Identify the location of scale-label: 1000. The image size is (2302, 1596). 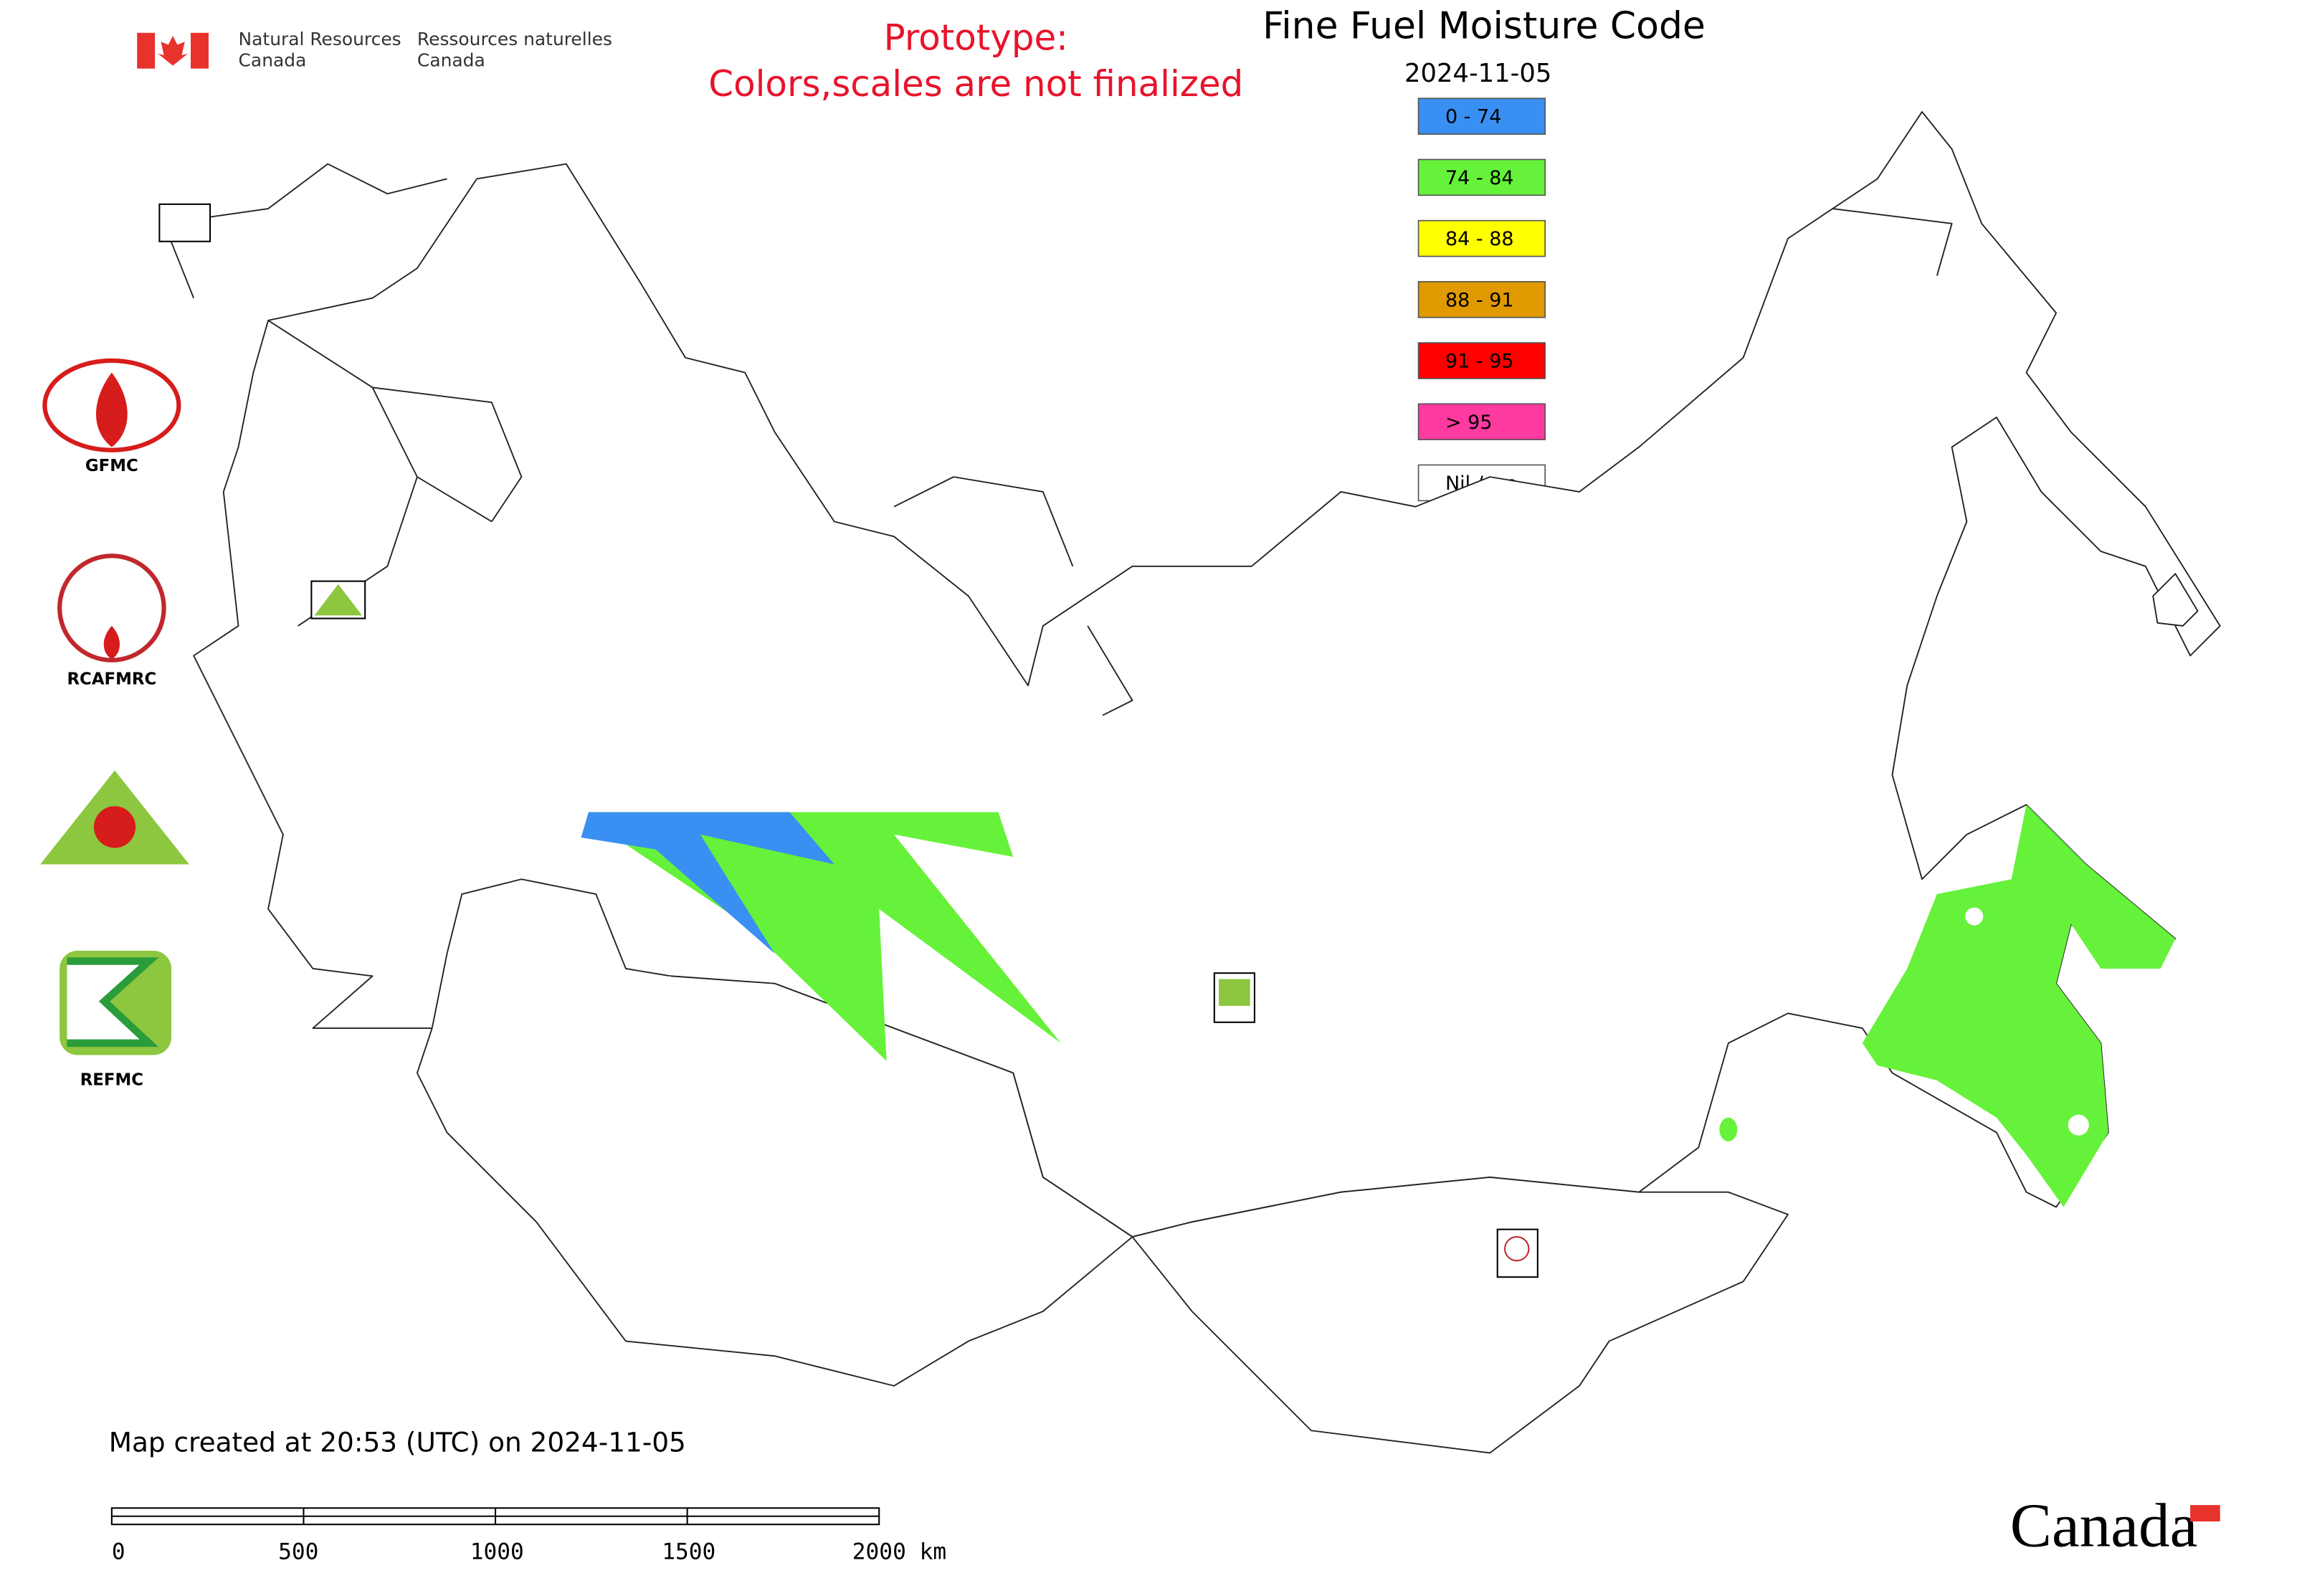
(497, 1552).